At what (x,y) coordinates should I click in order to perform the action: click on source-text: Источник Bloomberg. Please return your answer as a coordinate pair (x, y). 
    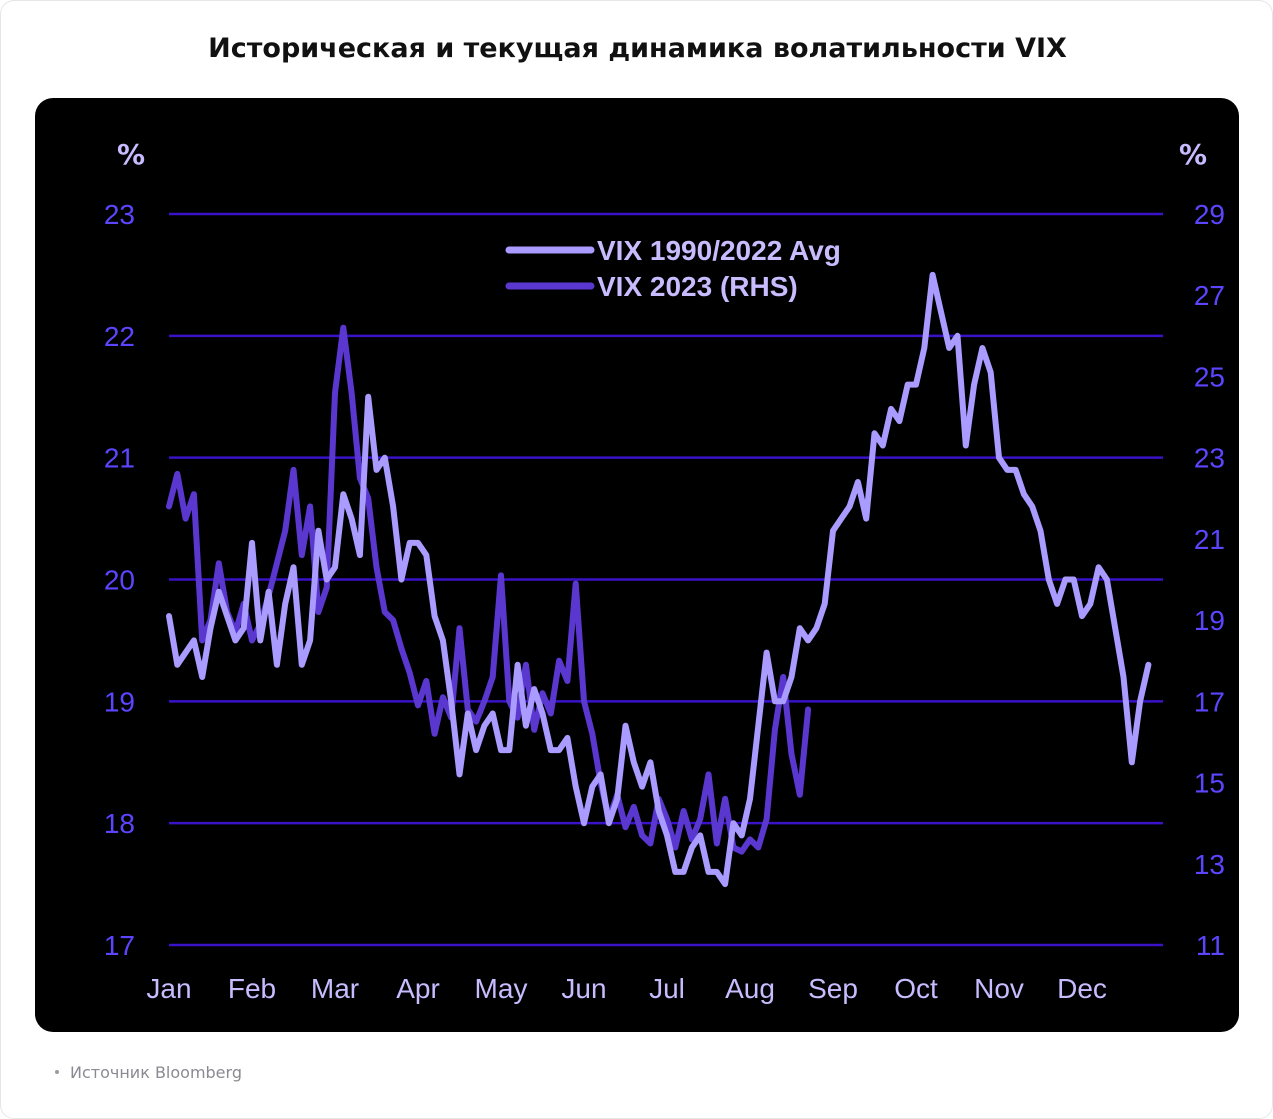
    Looking at the image, I should click on (156, 1072).